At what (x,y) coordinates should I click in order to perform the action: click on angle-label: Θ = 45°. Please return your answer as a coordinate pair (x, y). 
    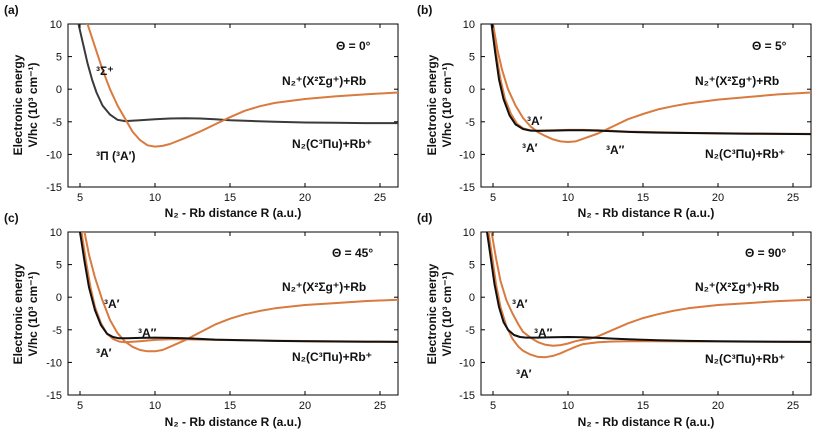
    Looking at the image, I should click on (352, 253).